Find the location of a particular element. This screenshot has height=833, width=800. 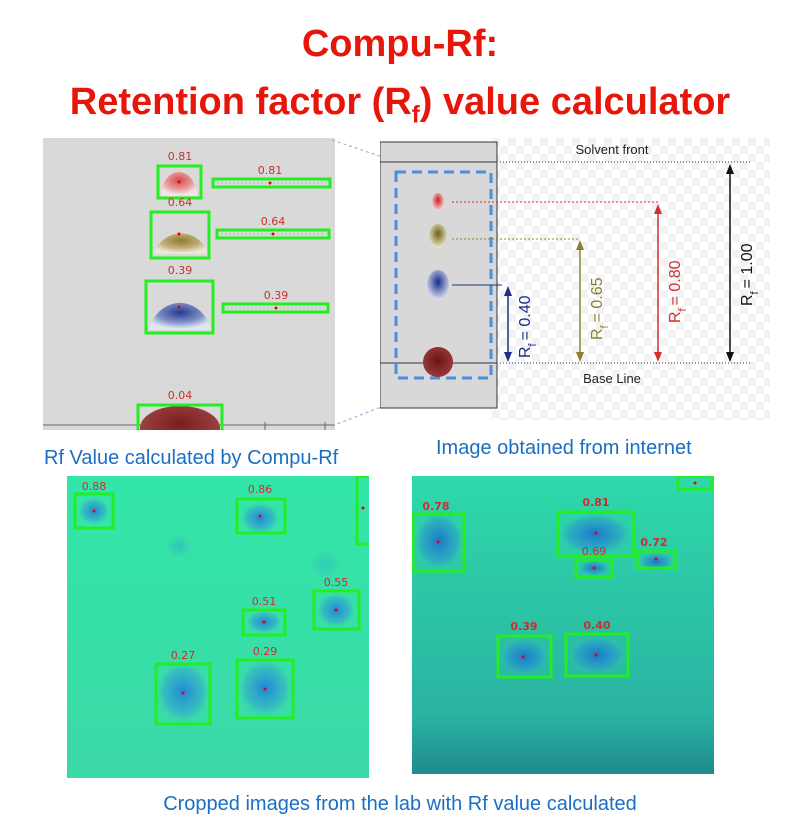

lab-rf-label: 0.40 is located at coordinates (596, 625).